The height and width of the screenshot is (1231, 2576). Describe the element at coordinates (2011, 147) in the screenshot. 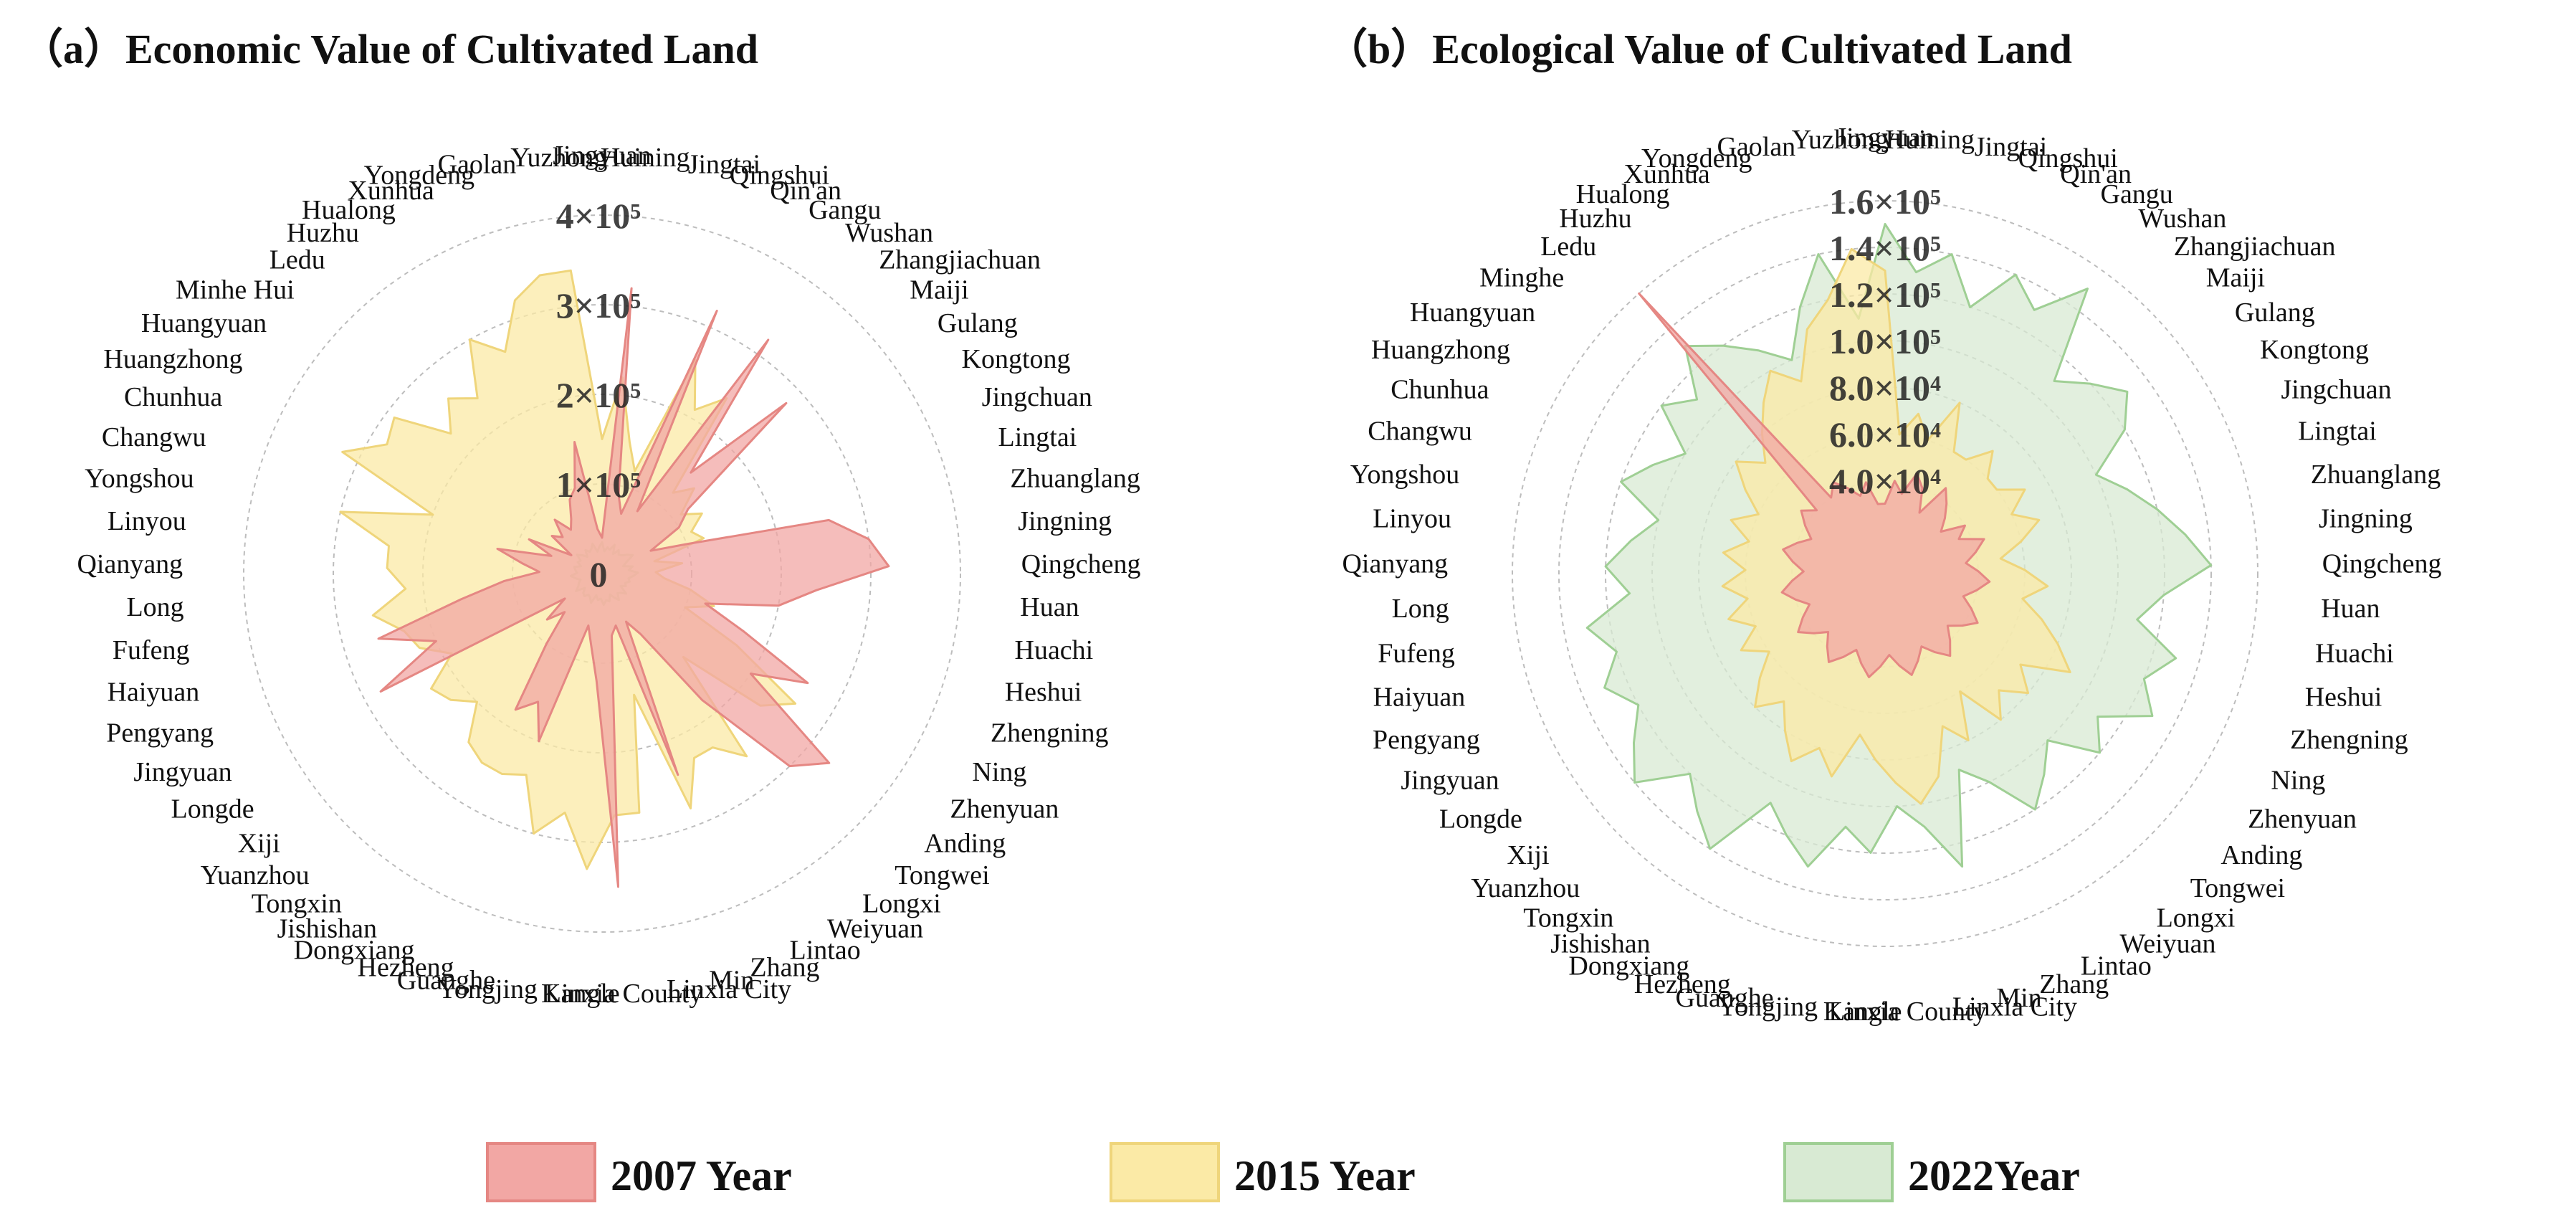

I see `category-label-b-2: Jingtai` at that location.